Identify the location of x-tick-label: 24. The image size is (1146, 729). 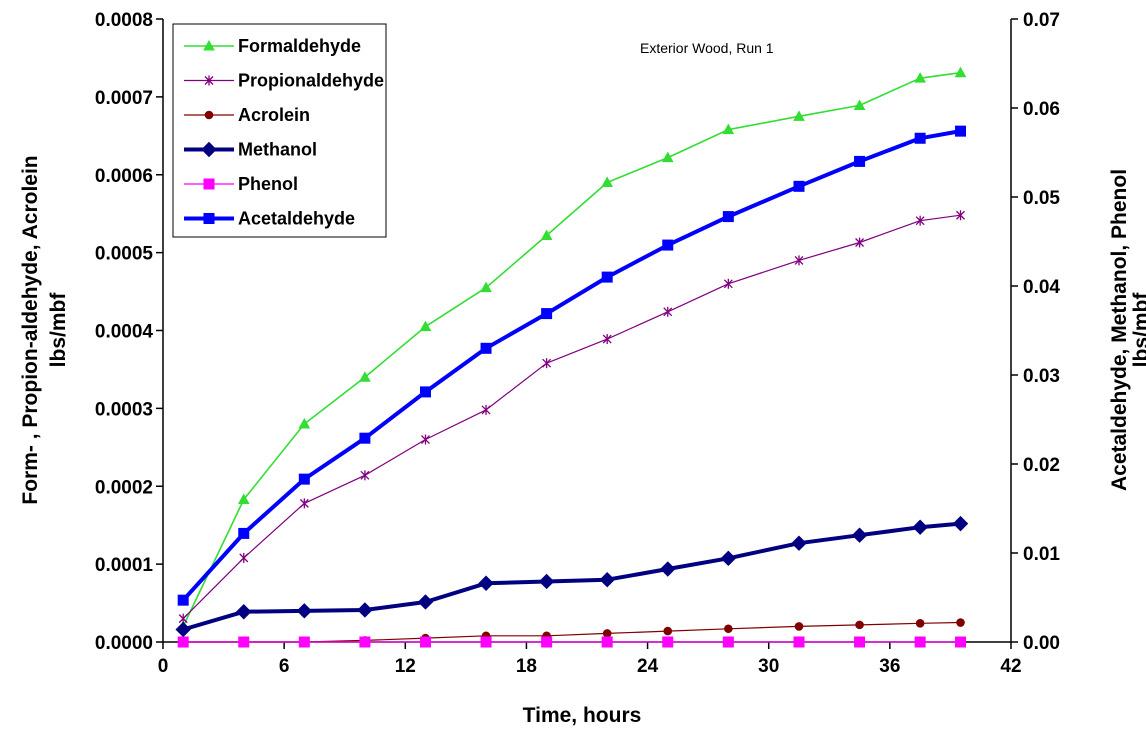
(648, 666).